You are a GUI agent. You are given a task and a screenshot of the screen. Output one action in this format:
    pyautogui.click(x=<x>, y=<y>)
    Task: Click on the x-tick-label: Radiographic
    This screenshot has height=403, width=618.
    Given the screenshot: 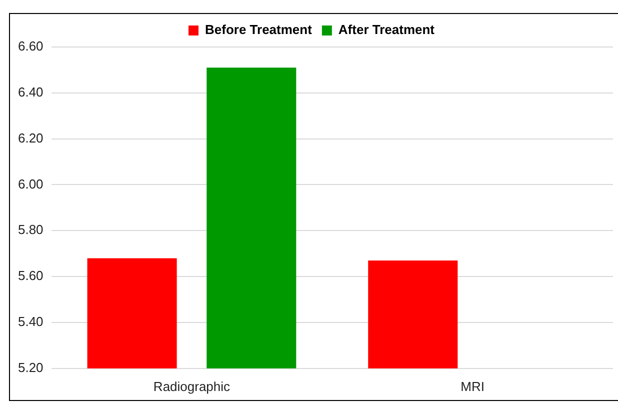 What is the action you would take?
    pyautogui.click(x=192, y=386)
    